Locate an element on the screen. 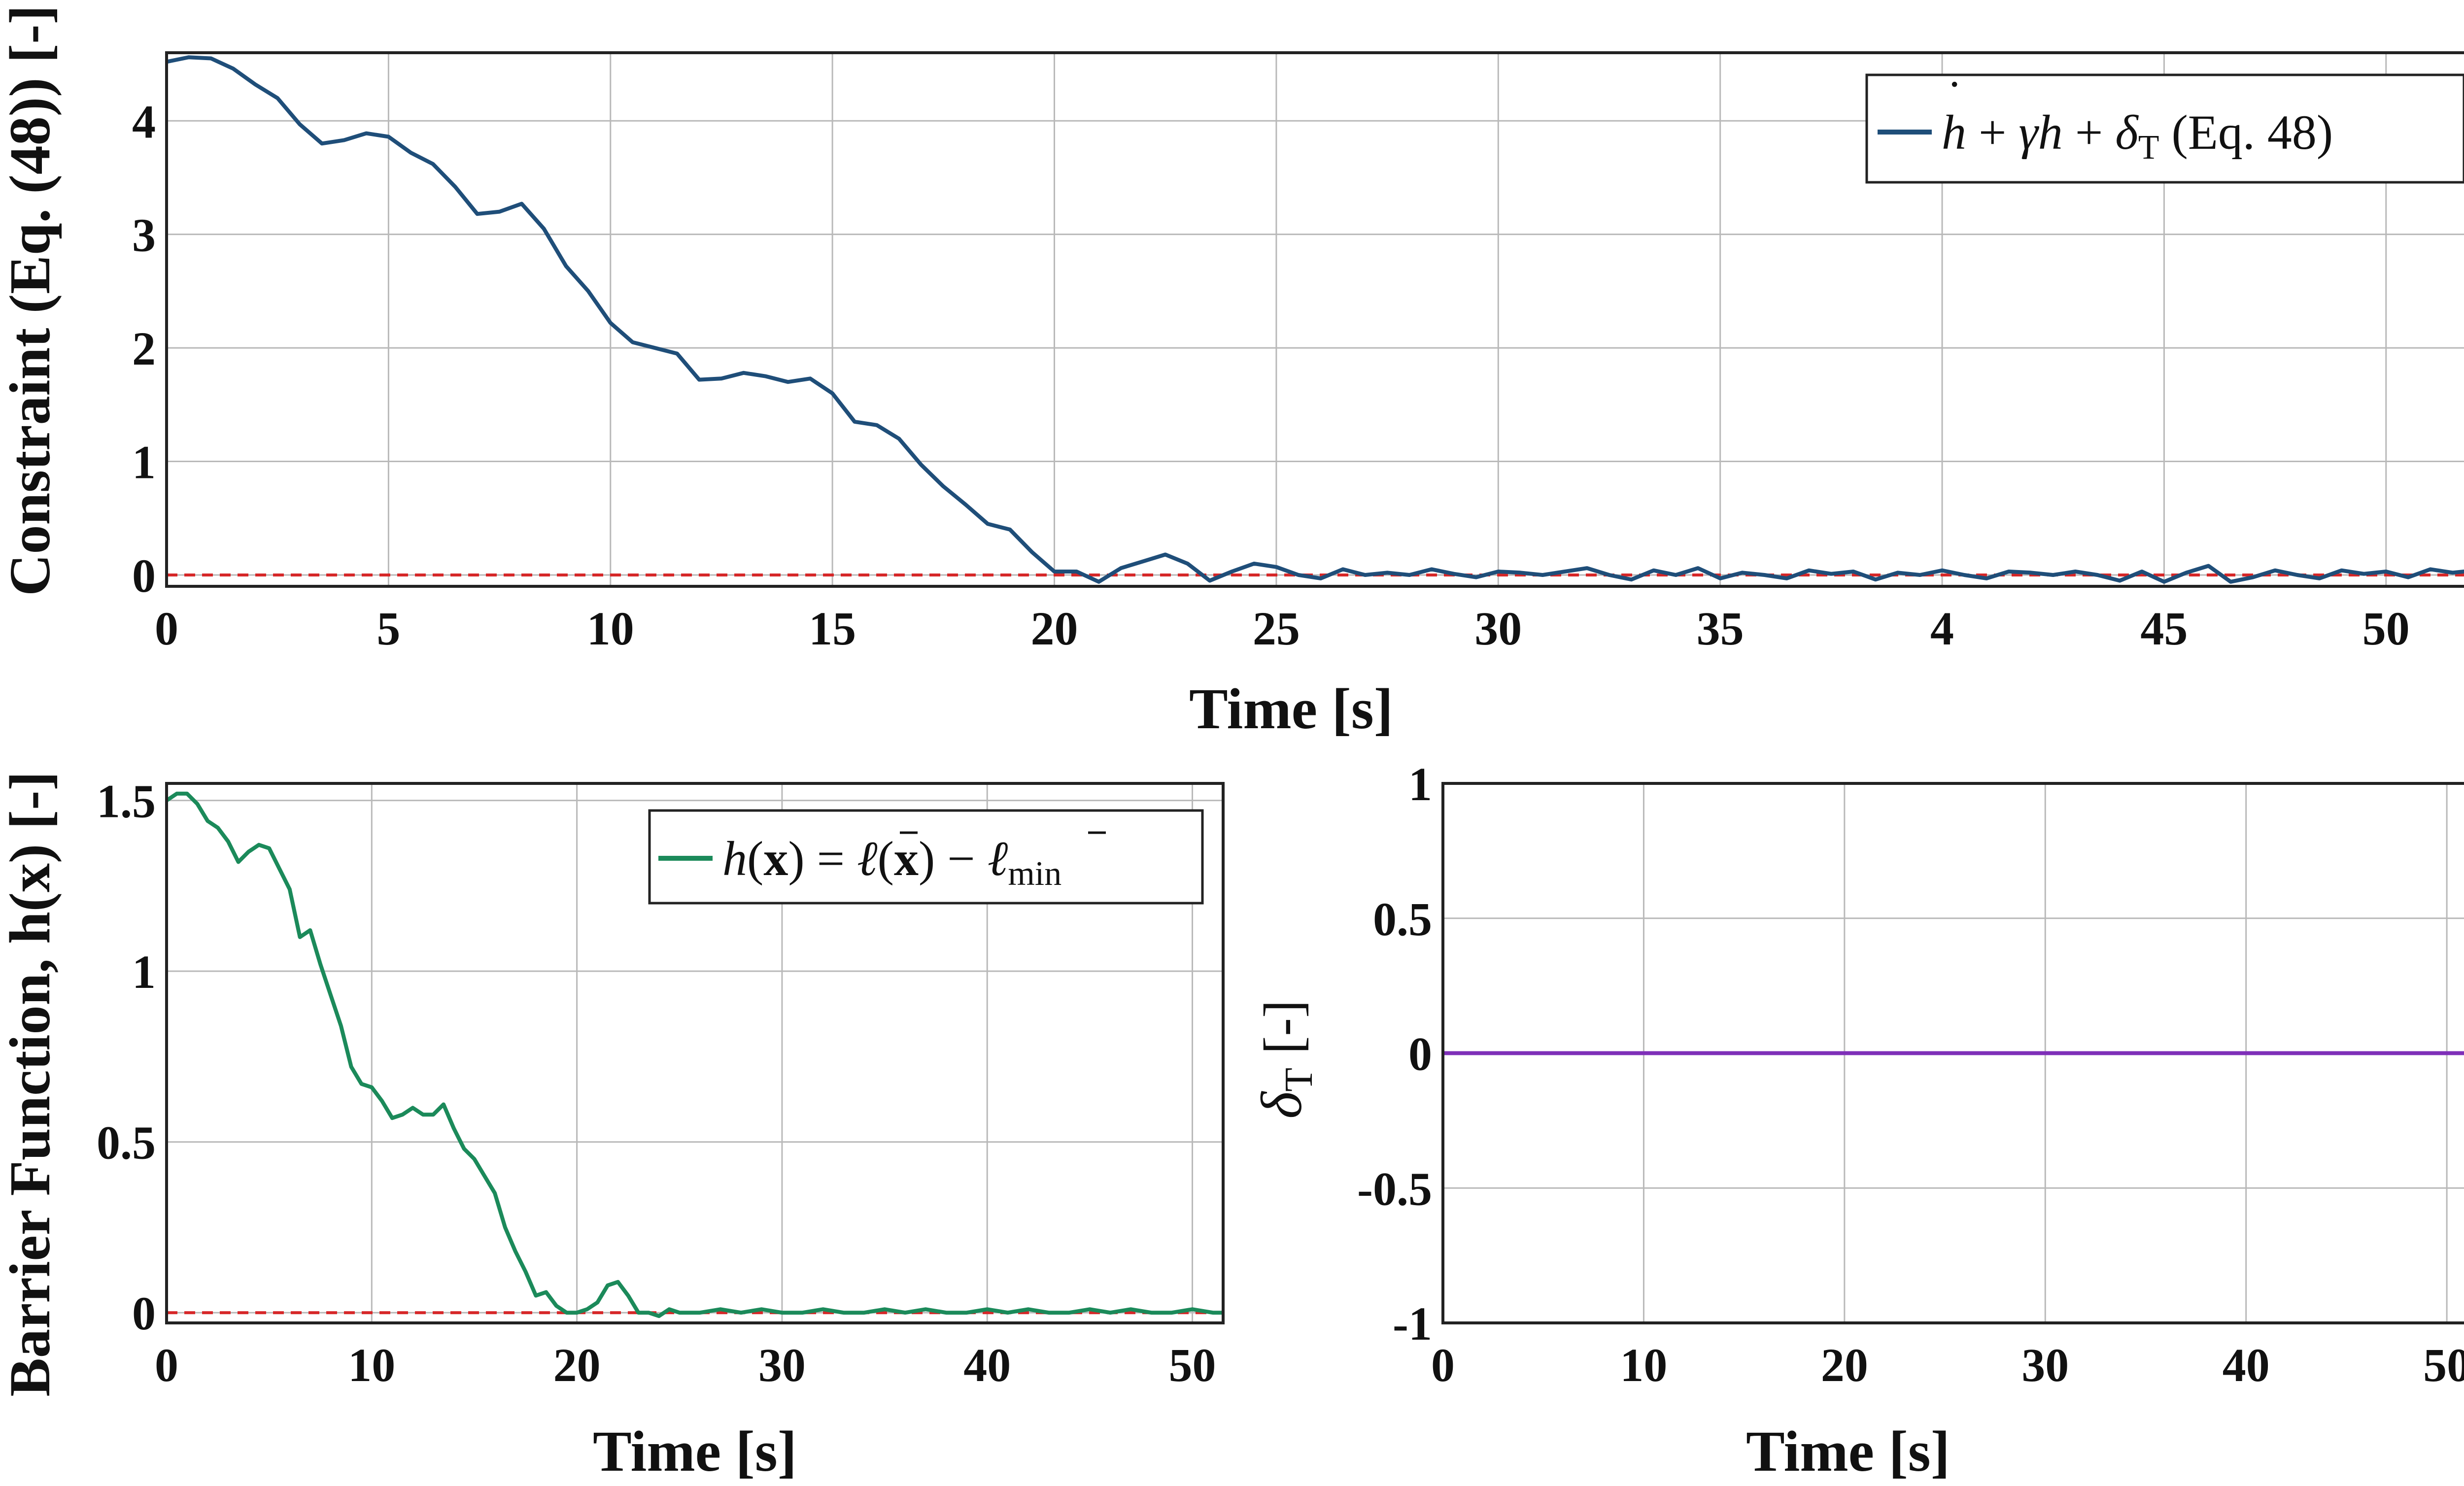 This screenshot has width=2464, height=1486. constraint-legend-box is located at coordinates (2164, 128).